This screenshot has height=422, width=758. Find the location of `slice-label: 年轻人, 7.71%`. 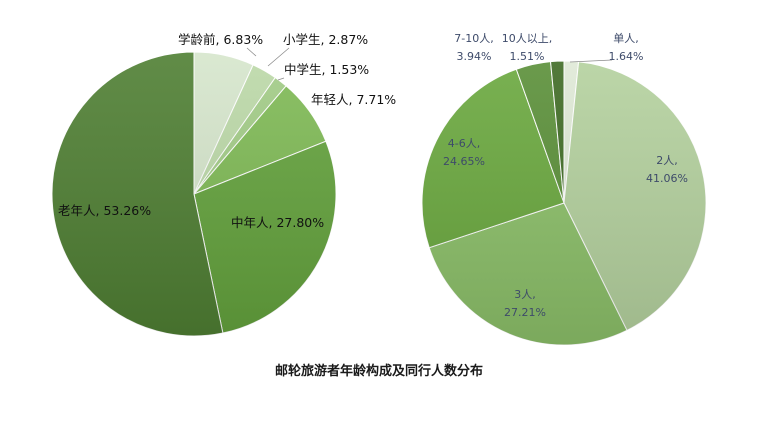

slice-label: 年轻人, 7.71% is located at coordinates (353, 99).